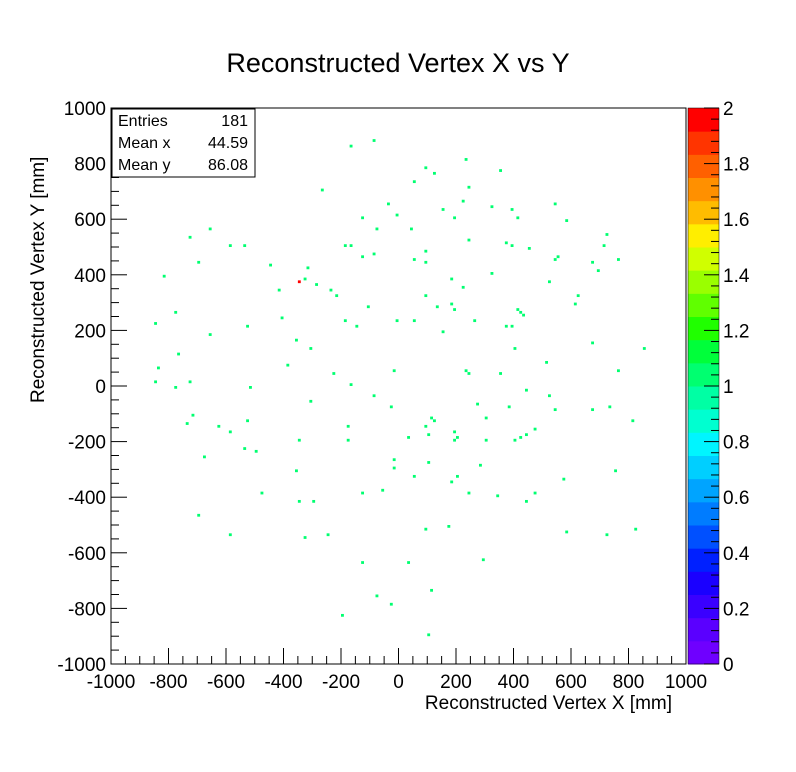 This screenshot has height=772, width=796. I want to click on y-tick-label: -200, so click(87, 443).